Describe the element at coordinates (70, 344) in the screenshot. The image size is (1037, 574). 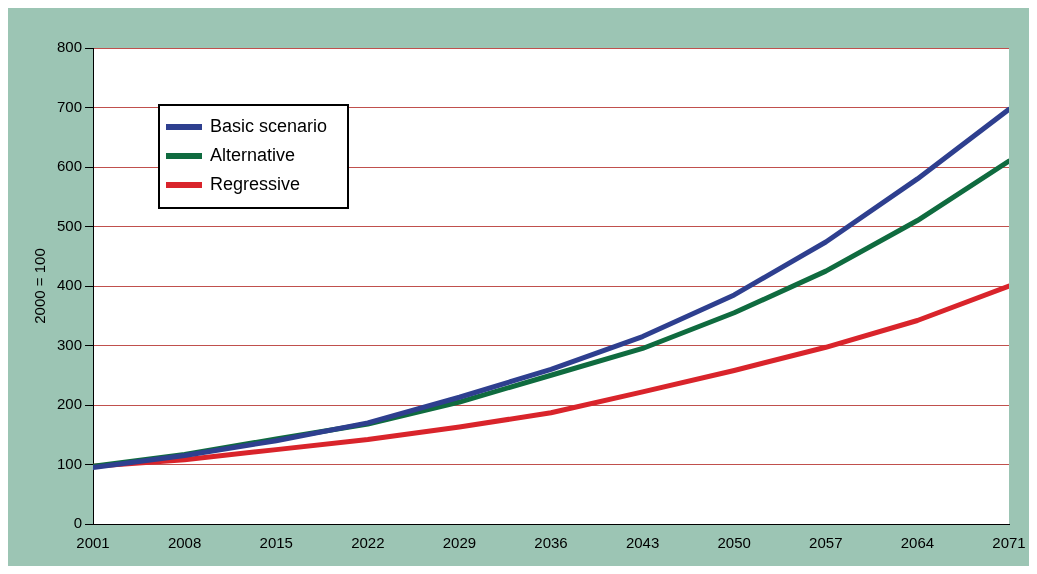
I see `y-tick-label: 300` at that location.